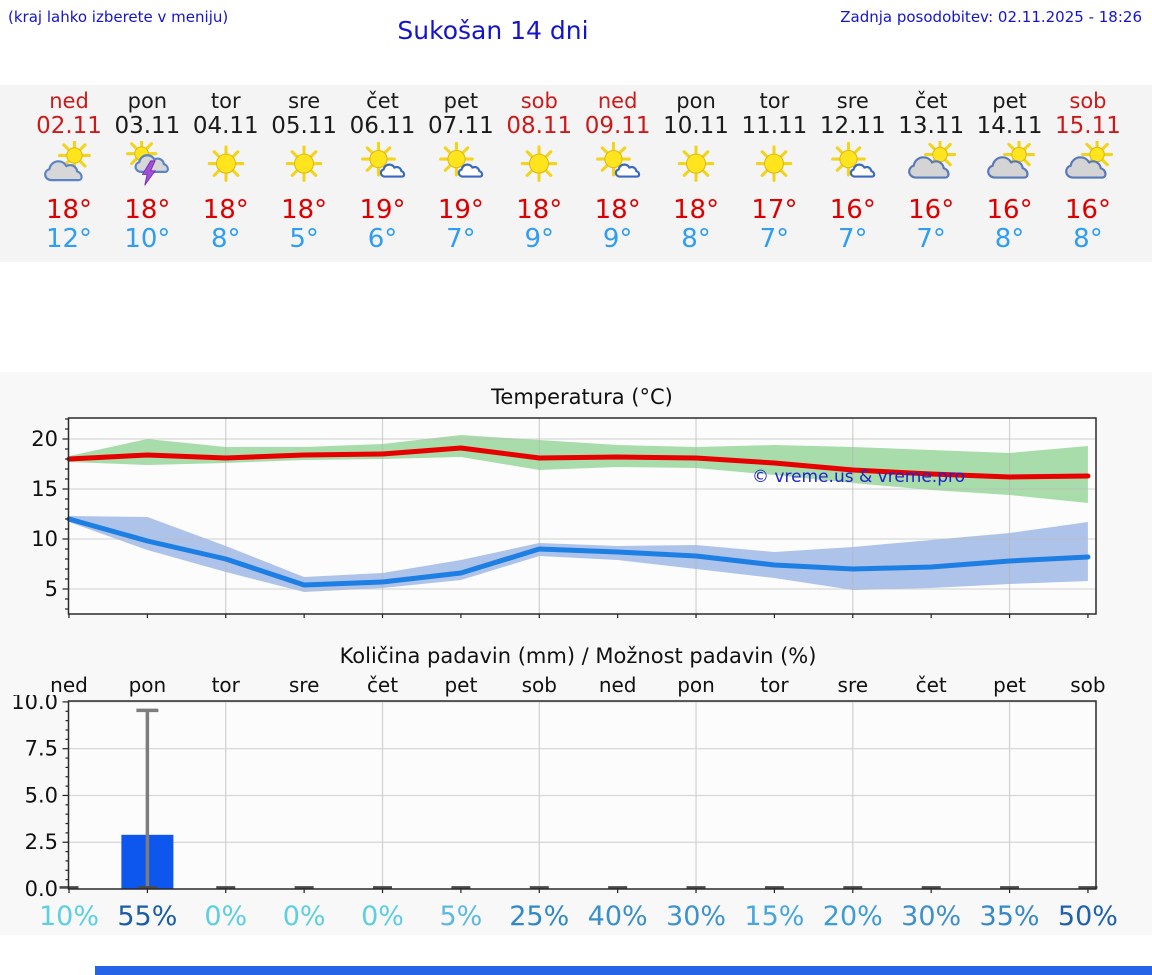  What do you see at coordinates (41, 749) in the screenshot?
I see `svg-text: 7.5` at bounding box center [41, 749].